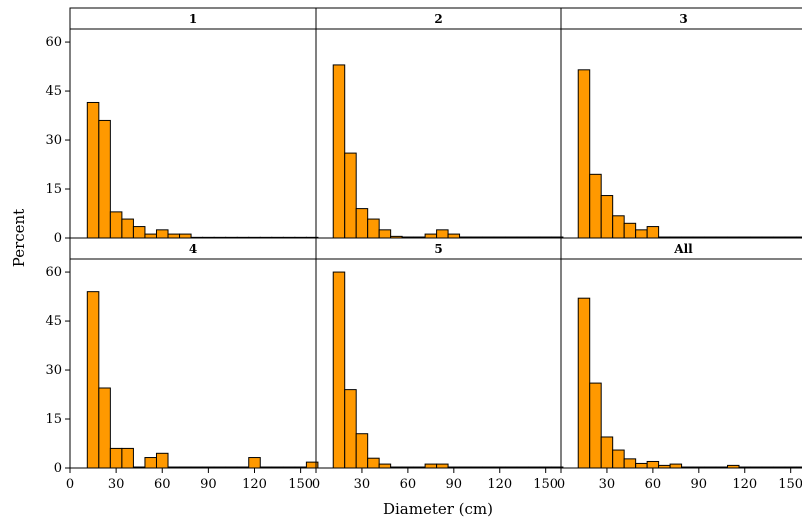 Image resolution: width=802 pixels, height=527 pixels. Describe the element at coordinates (193, 249) in the screenshot. I see `panel-label: 4` at that location.